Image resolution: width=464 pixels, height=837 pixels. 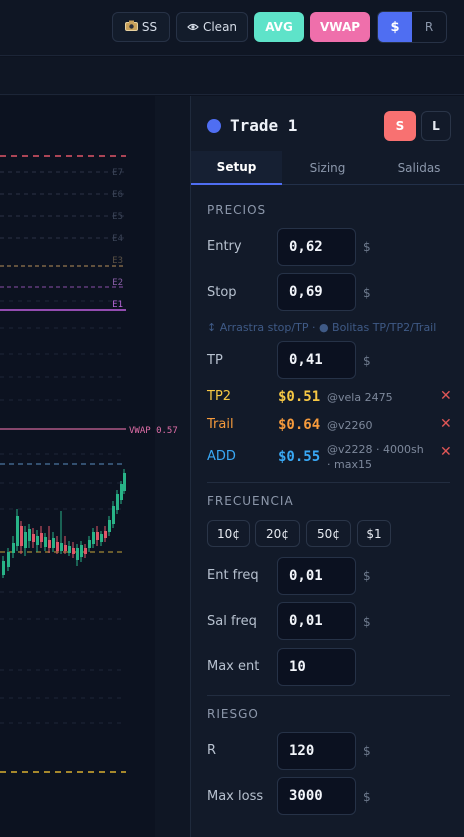 What do you see at coordinates (172, 466) in the screenshot?
I see `chart-price-axis` at bounding box center [172, 466].